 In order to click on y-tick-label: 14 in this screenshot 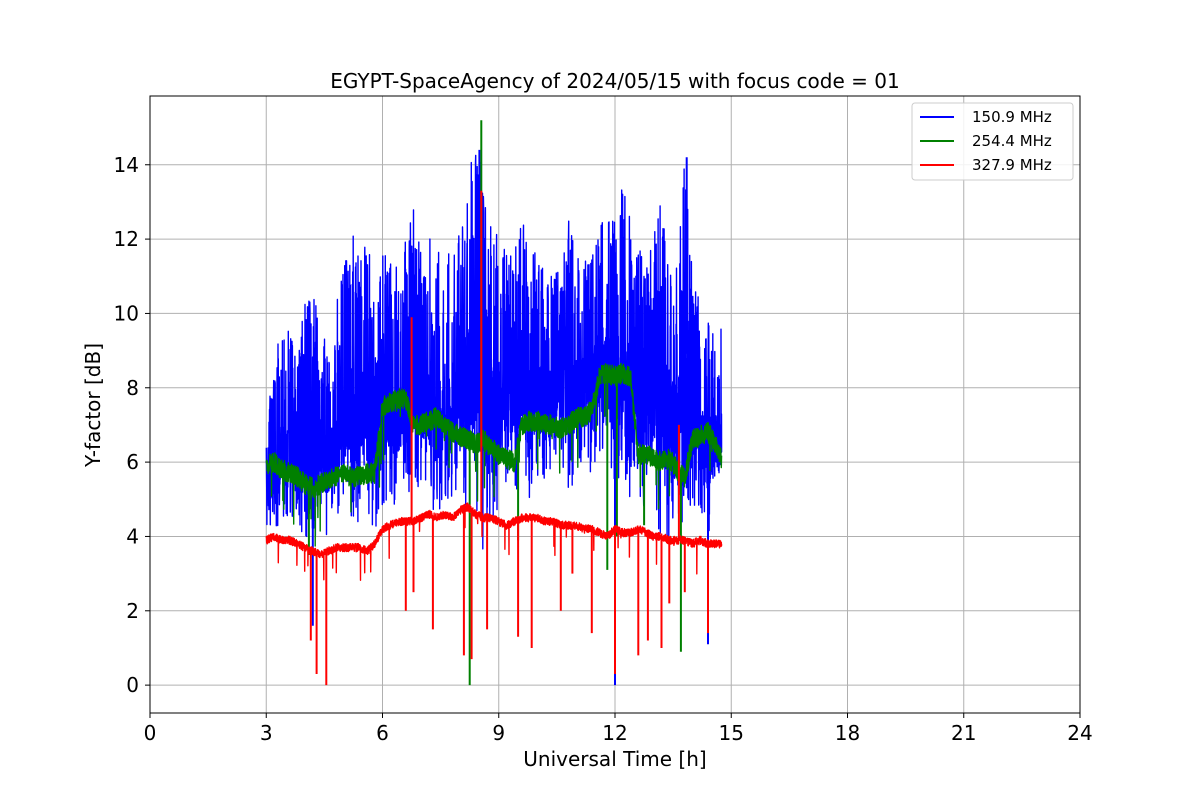, I will do `click(126, 165)`.